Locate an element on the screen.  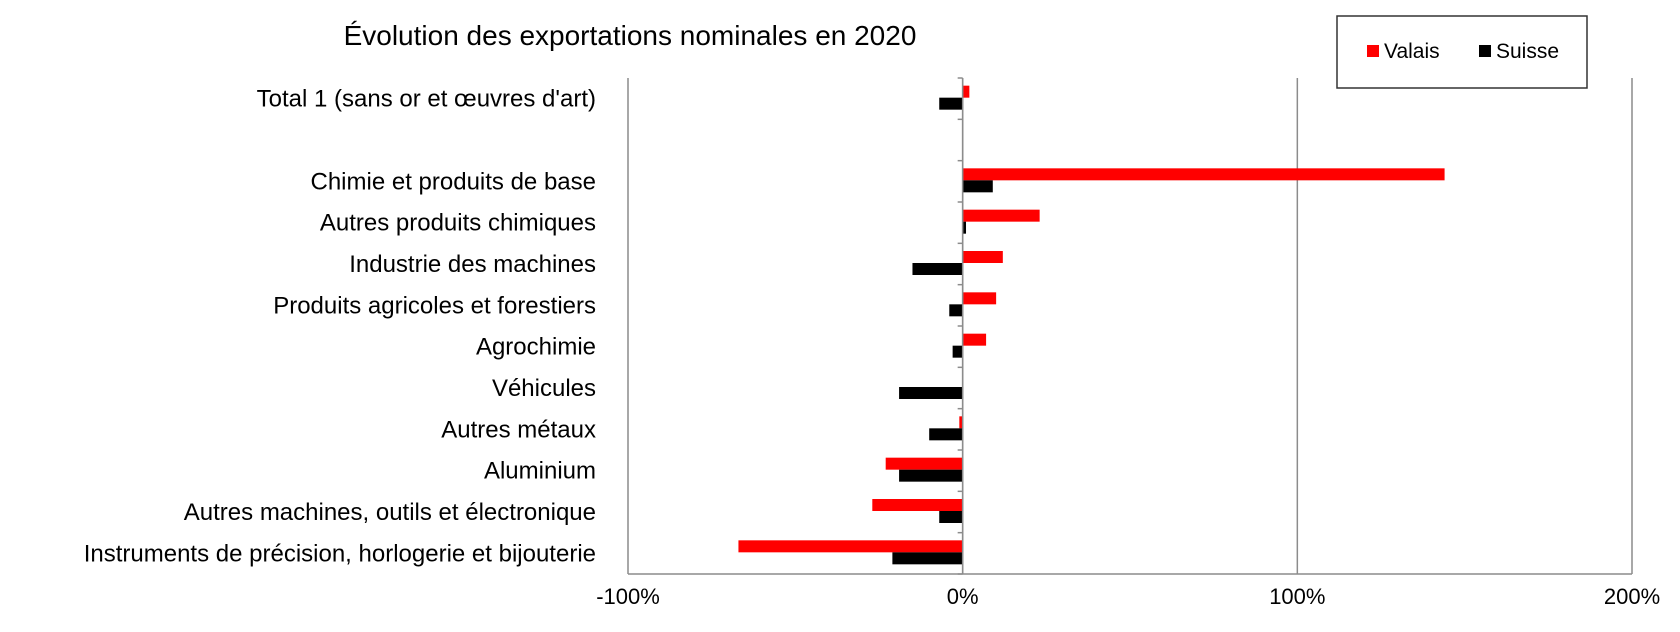
x-tick-label: 0% is located at coordinates (963, 596).